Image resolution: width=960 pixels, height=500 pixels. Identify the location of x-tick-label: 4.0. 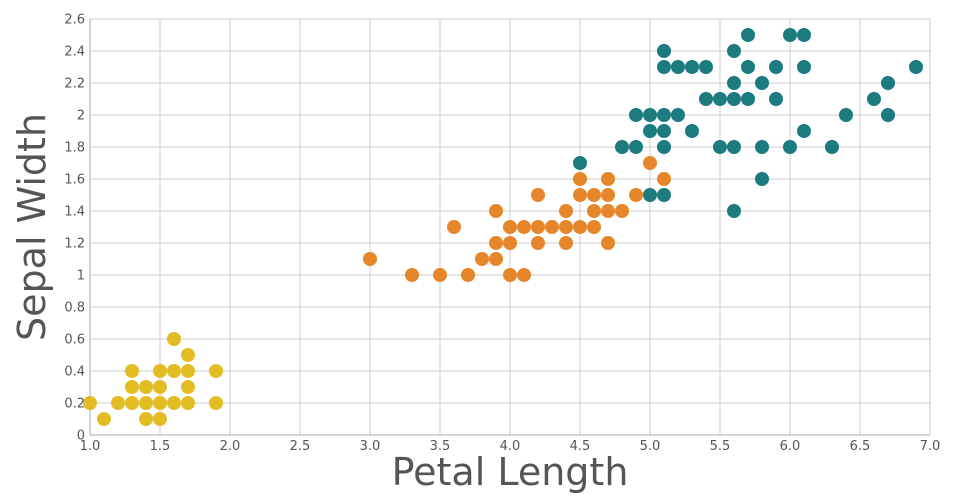
(510, 446).